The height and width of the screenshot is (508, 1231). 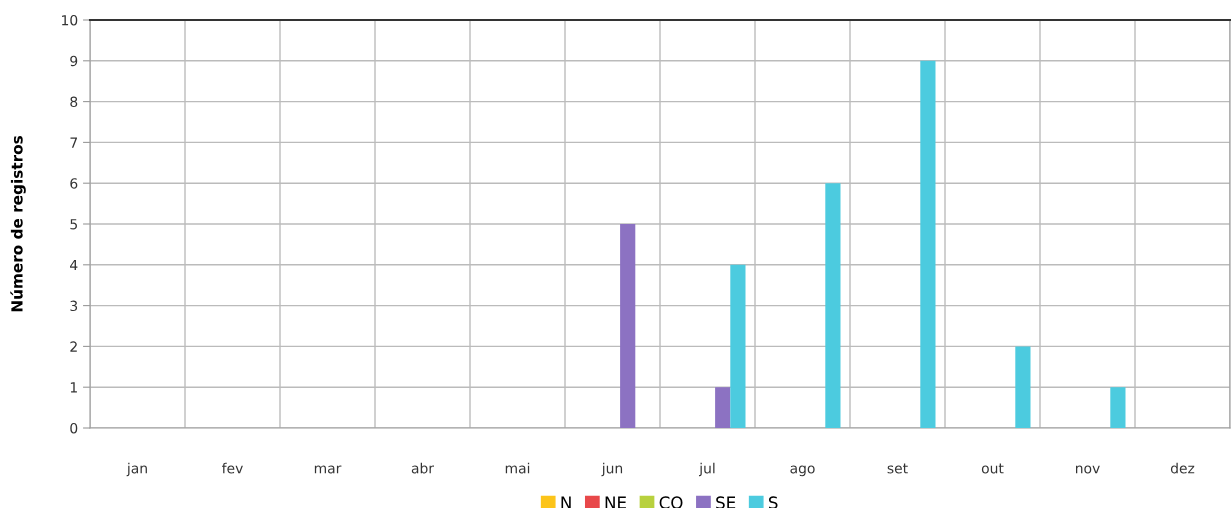 I want to click on y-tick-label: 9, so click(x=74, y=61).